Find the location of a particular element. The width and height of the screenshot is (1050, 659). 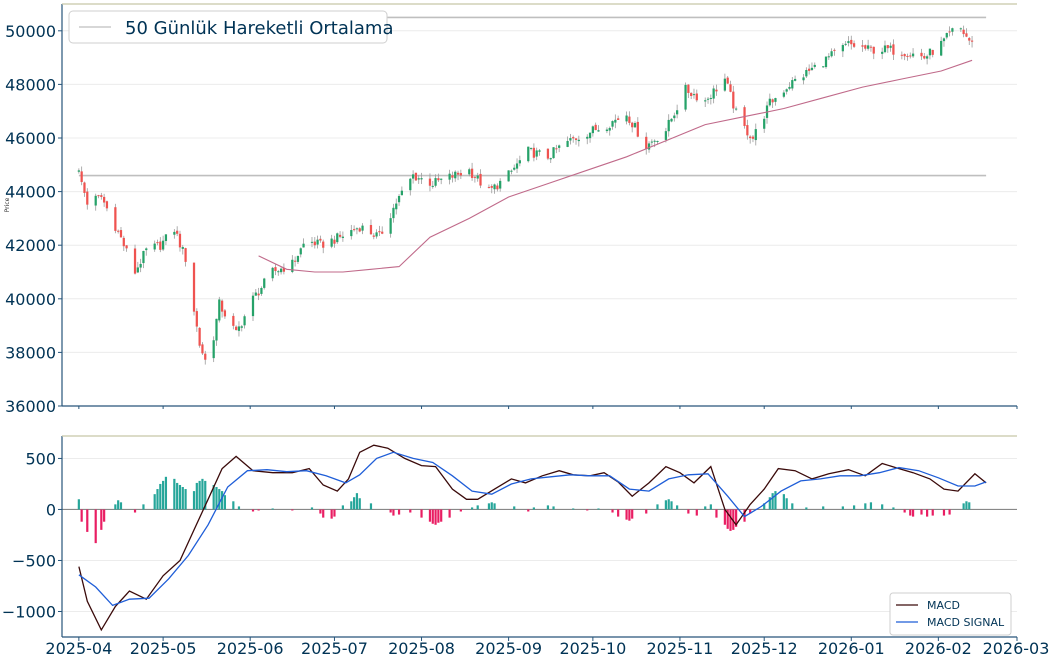

x-tick-label: 2025-06 is located at coordinates (250, 648).